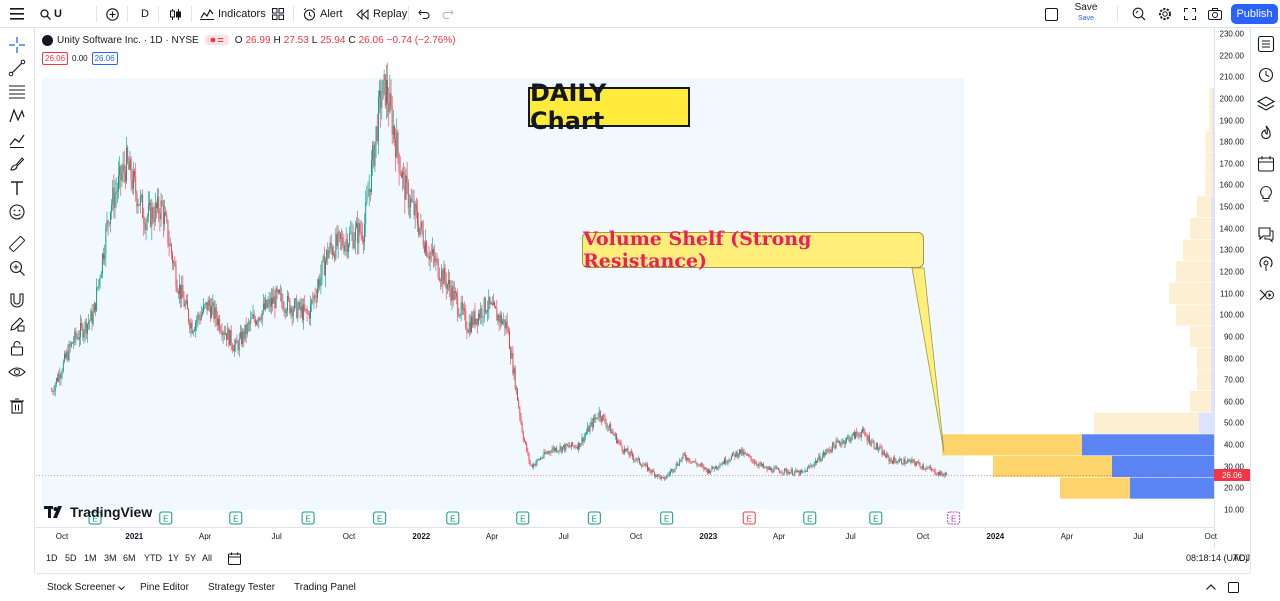 The width and height of the screenshot is (1280, 601). I want to click on legend-flags-icon, so click(216, 40).